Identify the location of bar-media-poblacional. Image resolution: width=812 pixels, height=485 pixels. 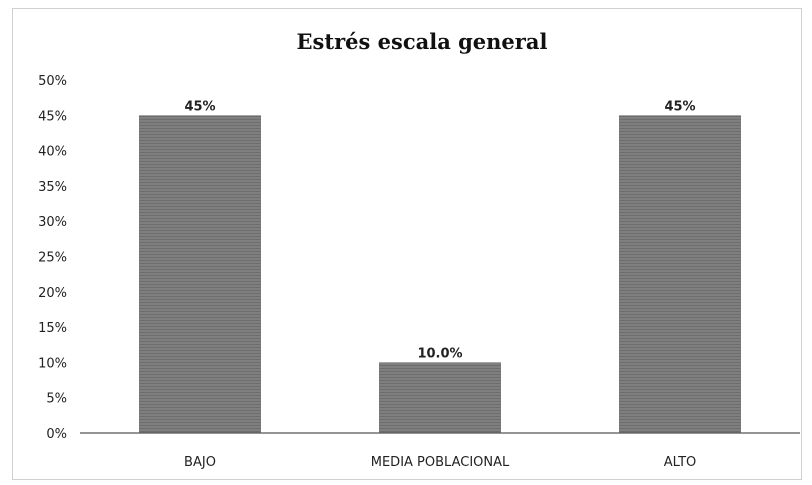
(440, 397).